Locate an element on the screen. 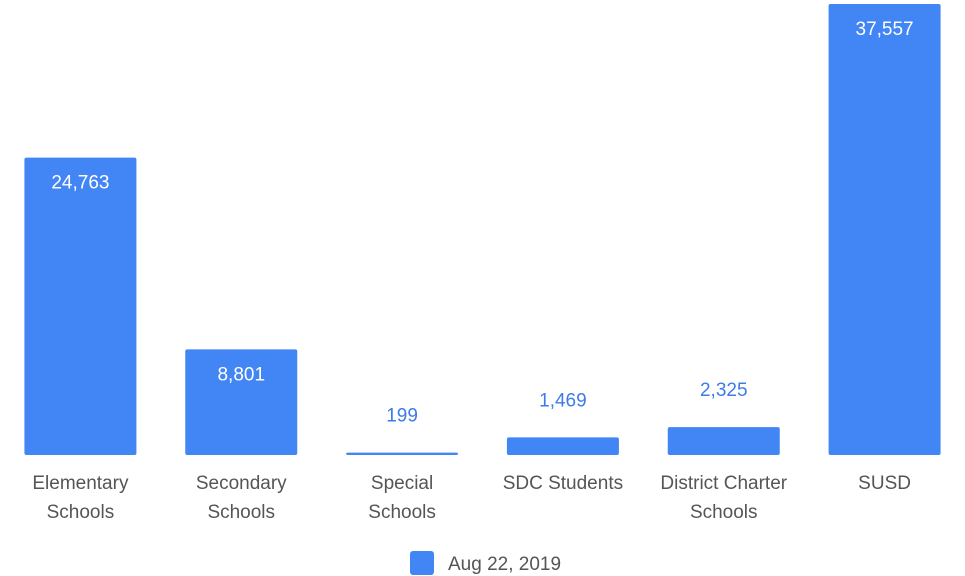 This screenshot has width=965, height=576. category-label-sdc-students: SDC Students is located at coordinates (563, 483).